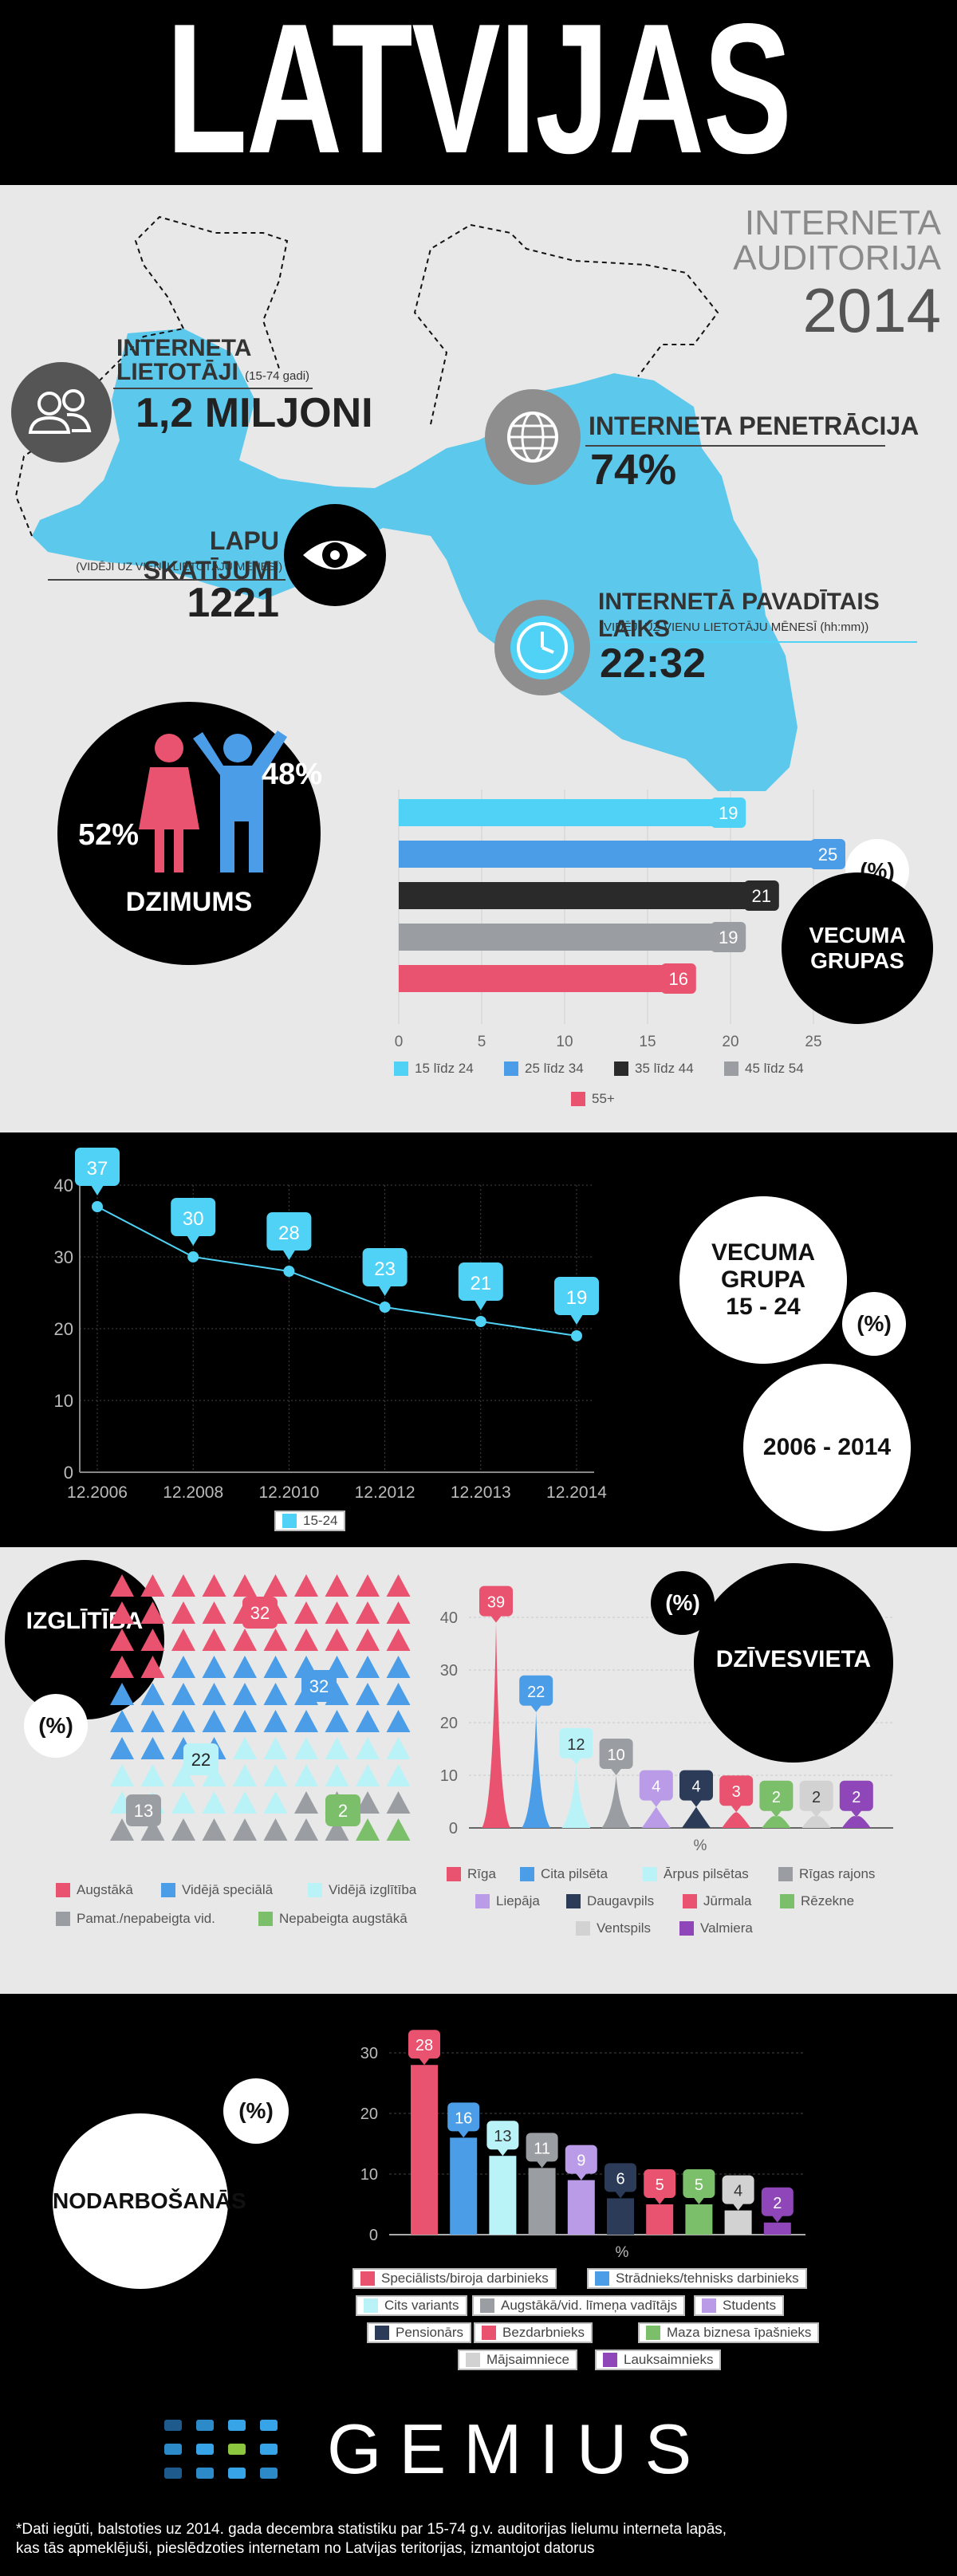 The image size is (957, 2576). Describe the element at coordinates (726, 1928) in the screenshot. I see `residence-legend-label: Valmiera` at that location.